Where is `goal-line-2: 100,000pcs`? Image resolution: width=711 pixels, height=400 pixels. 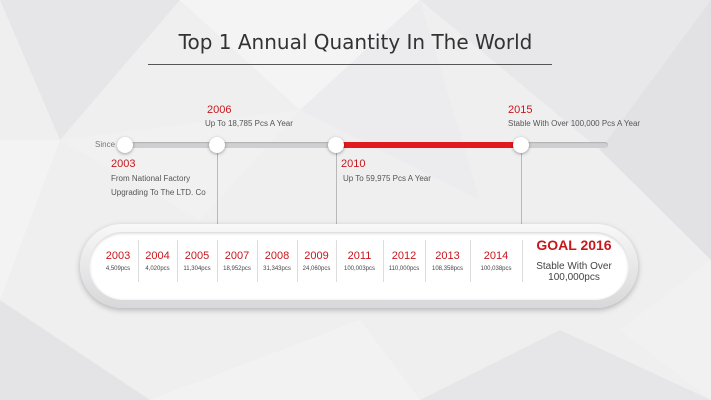
goal-line-2: 100,000pcs is located at coordinates (574, 277).